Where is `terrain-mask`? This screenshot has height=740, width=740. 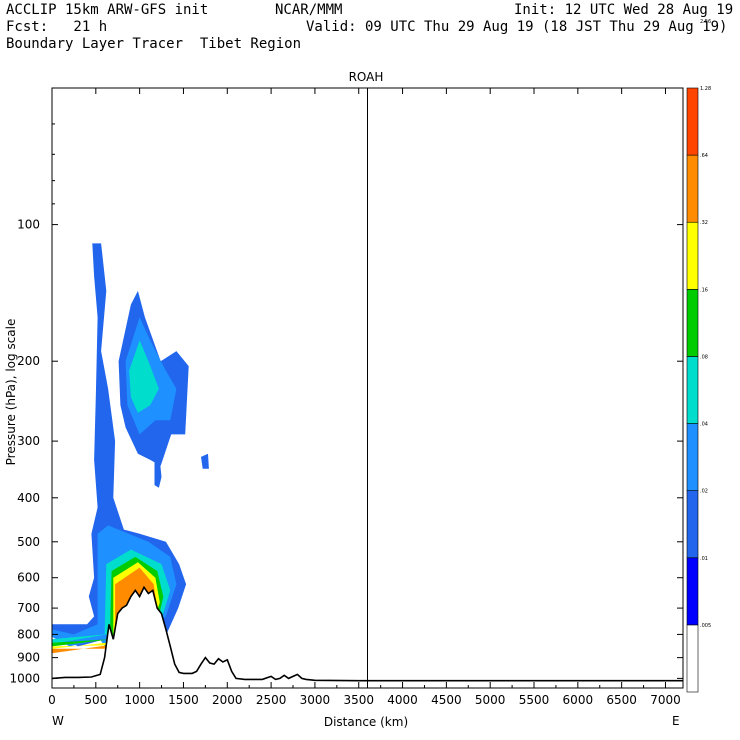
terrain-mask is located at coordinates (367, 637).